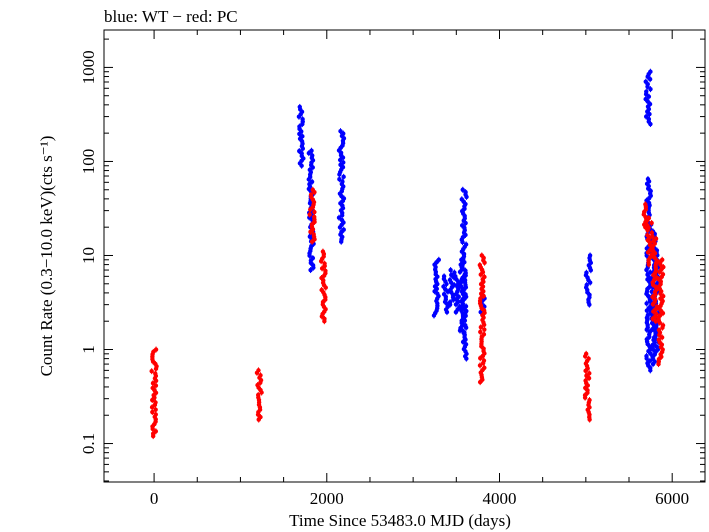  Describe the element at coordinates (327, 498) in the screenshot. I see `x-tick-label: 2000` at that location.